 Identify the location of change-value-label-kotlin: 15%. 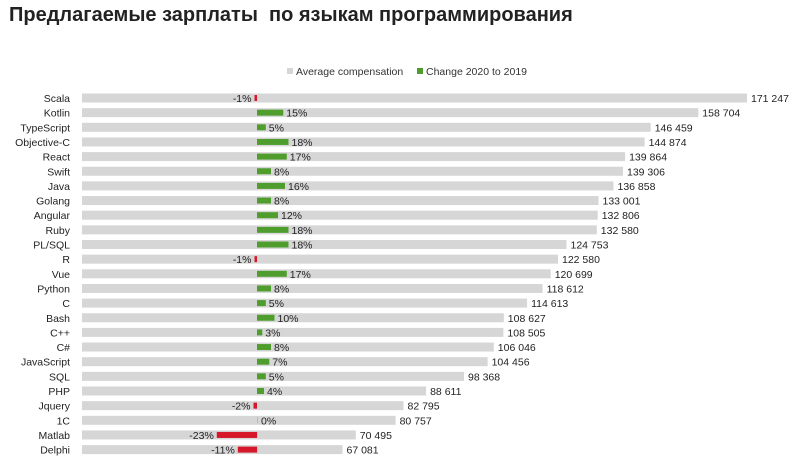
(296, 114).